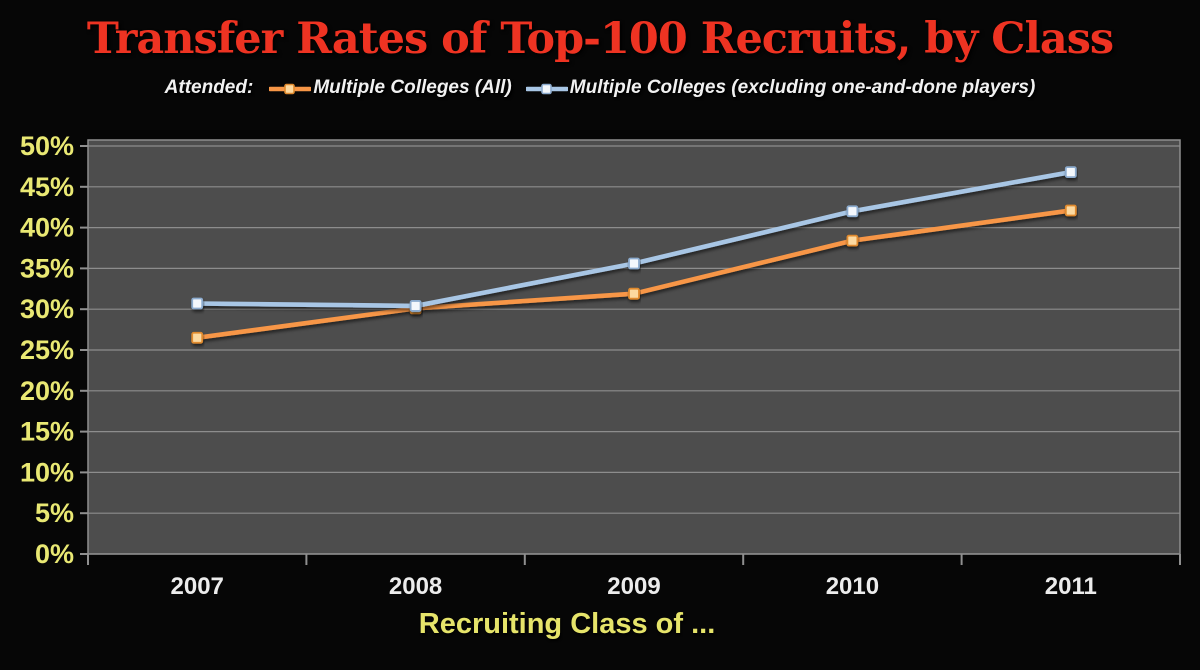 The width and height of the screenshot is (1200, 670). I want to click on y-tick-label: 0%, so click(54, 554).